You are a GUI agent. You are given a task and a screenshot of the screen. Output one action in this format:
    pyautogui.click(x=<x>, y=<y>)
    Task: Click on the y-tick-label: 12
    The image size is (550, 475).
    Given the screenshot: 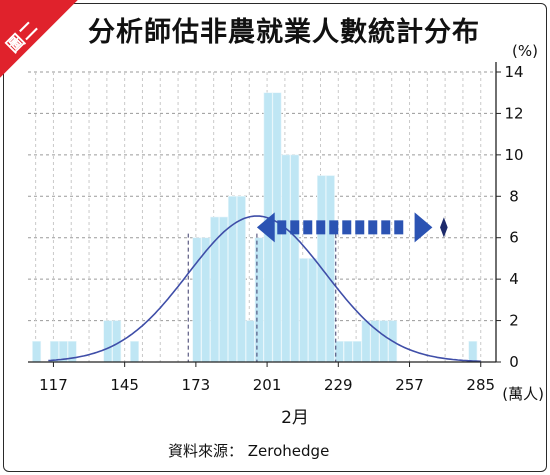 What is the action you would take?
    pyautogui.click(x=513, y=113)
    